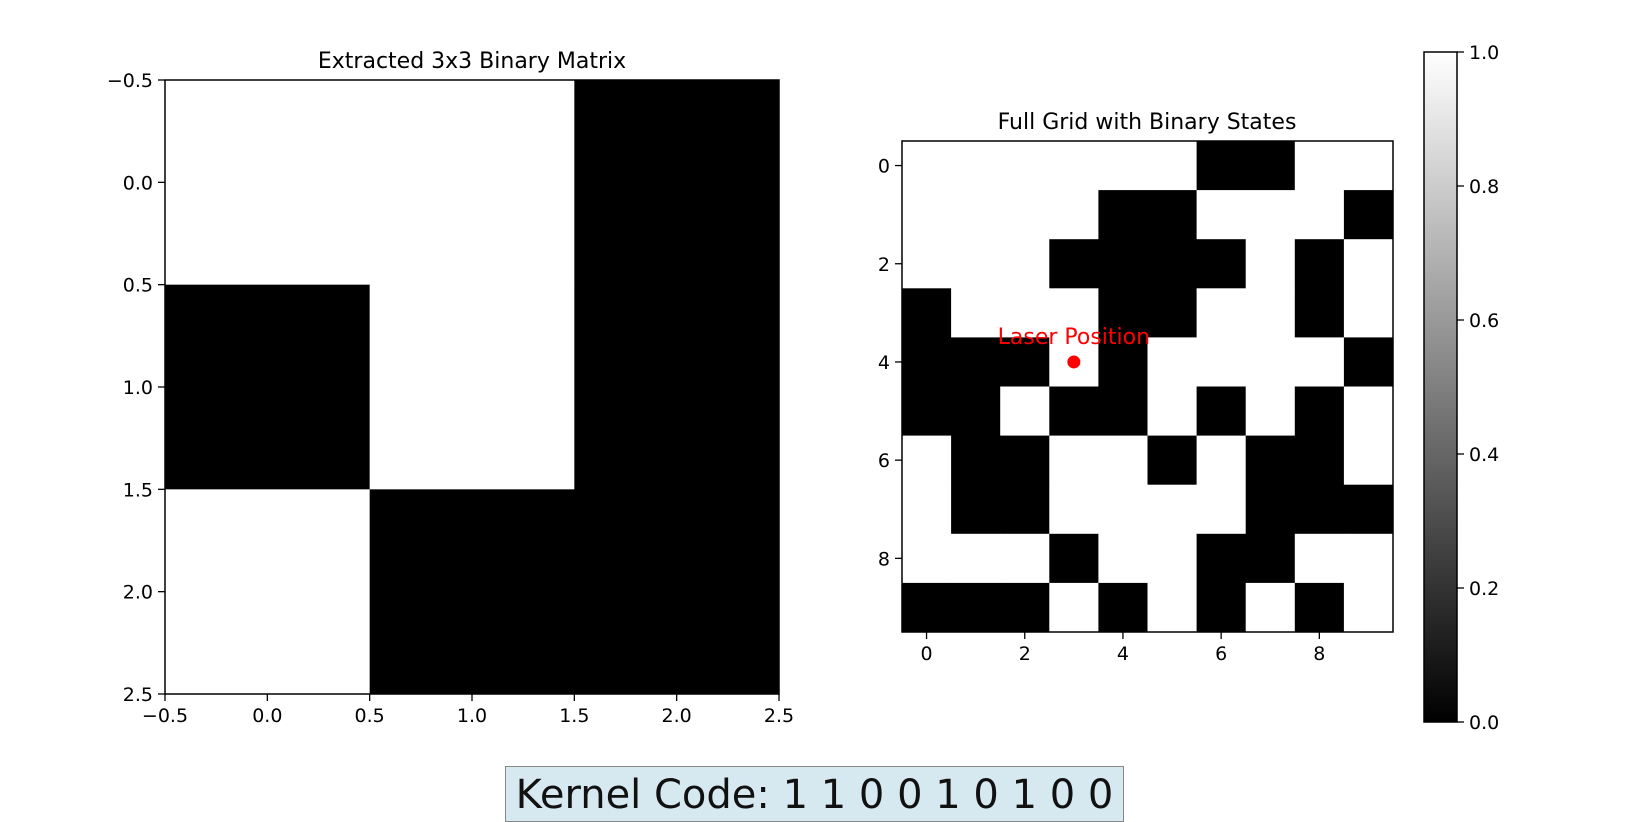 Image resolution: width=1642 pixels, height=822 pixels. What do you see at coordinates (927, 215) in the screenshot?
I see `full-grid-cell-r1-c0` at bounding box center [927, 215].